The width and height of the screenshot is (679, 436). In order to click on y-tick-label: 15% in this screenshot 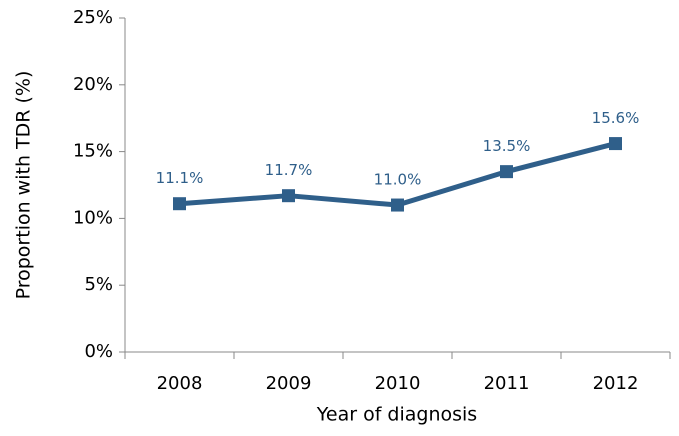, I will do `click(93, 151)`.